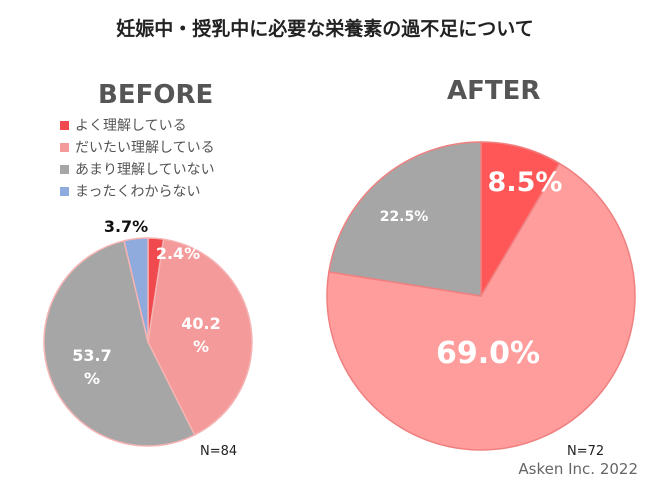 The image size is (650, 488). Describe the element at coordinates (131, 126) in the screenshot. I see `legend-label: よく理解している` at that location.